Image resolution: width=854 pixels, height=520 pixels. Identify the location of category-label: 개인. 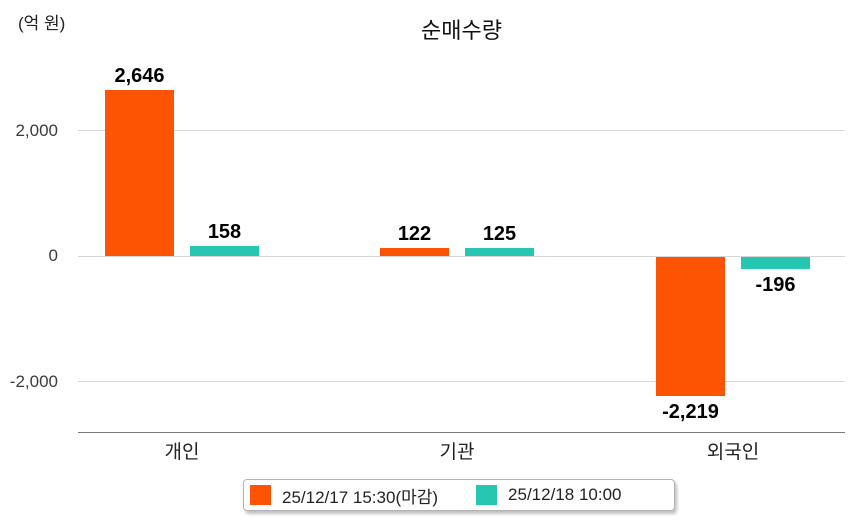
(182, 452).